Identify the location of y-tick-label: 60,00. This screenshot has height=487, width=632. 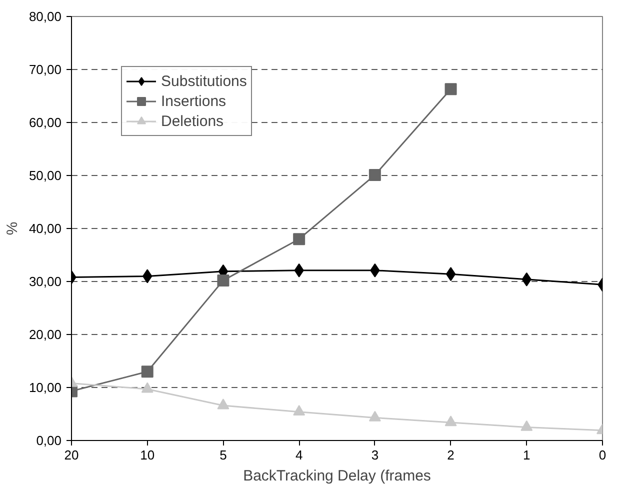
(45, 122).